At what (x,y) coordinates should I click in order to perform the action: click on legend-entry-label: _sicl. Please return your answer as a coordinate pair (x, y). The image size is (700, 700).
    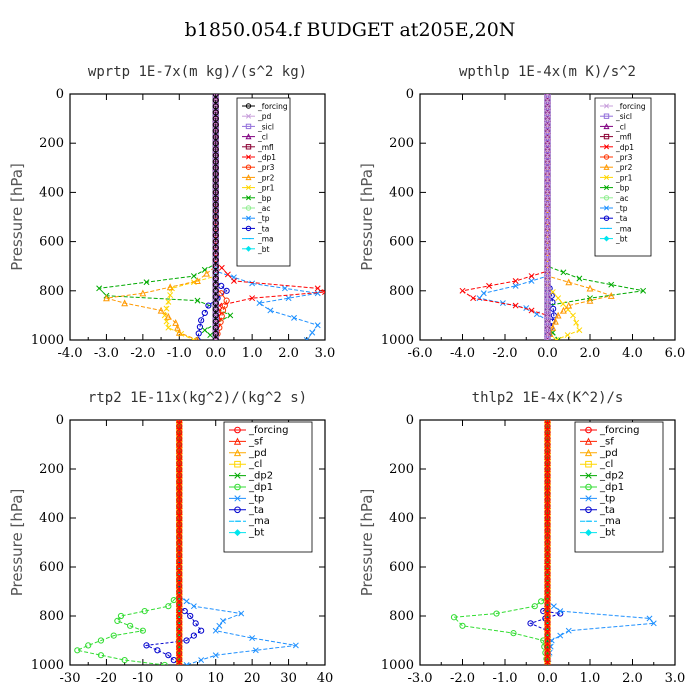
    Looking at the image, I should click on (623, 116).